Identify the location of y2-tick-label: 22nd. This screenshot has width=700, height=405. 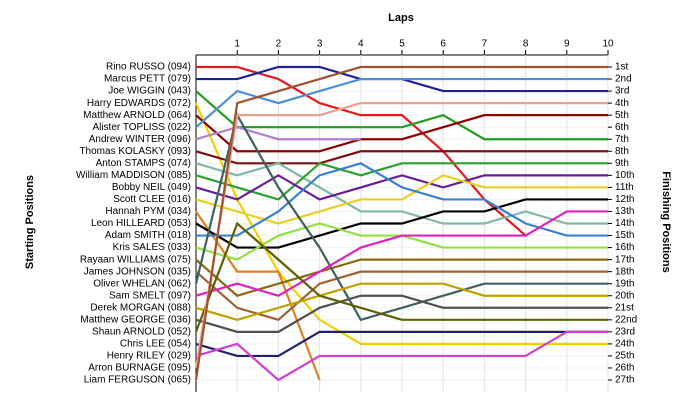
(626, 319).